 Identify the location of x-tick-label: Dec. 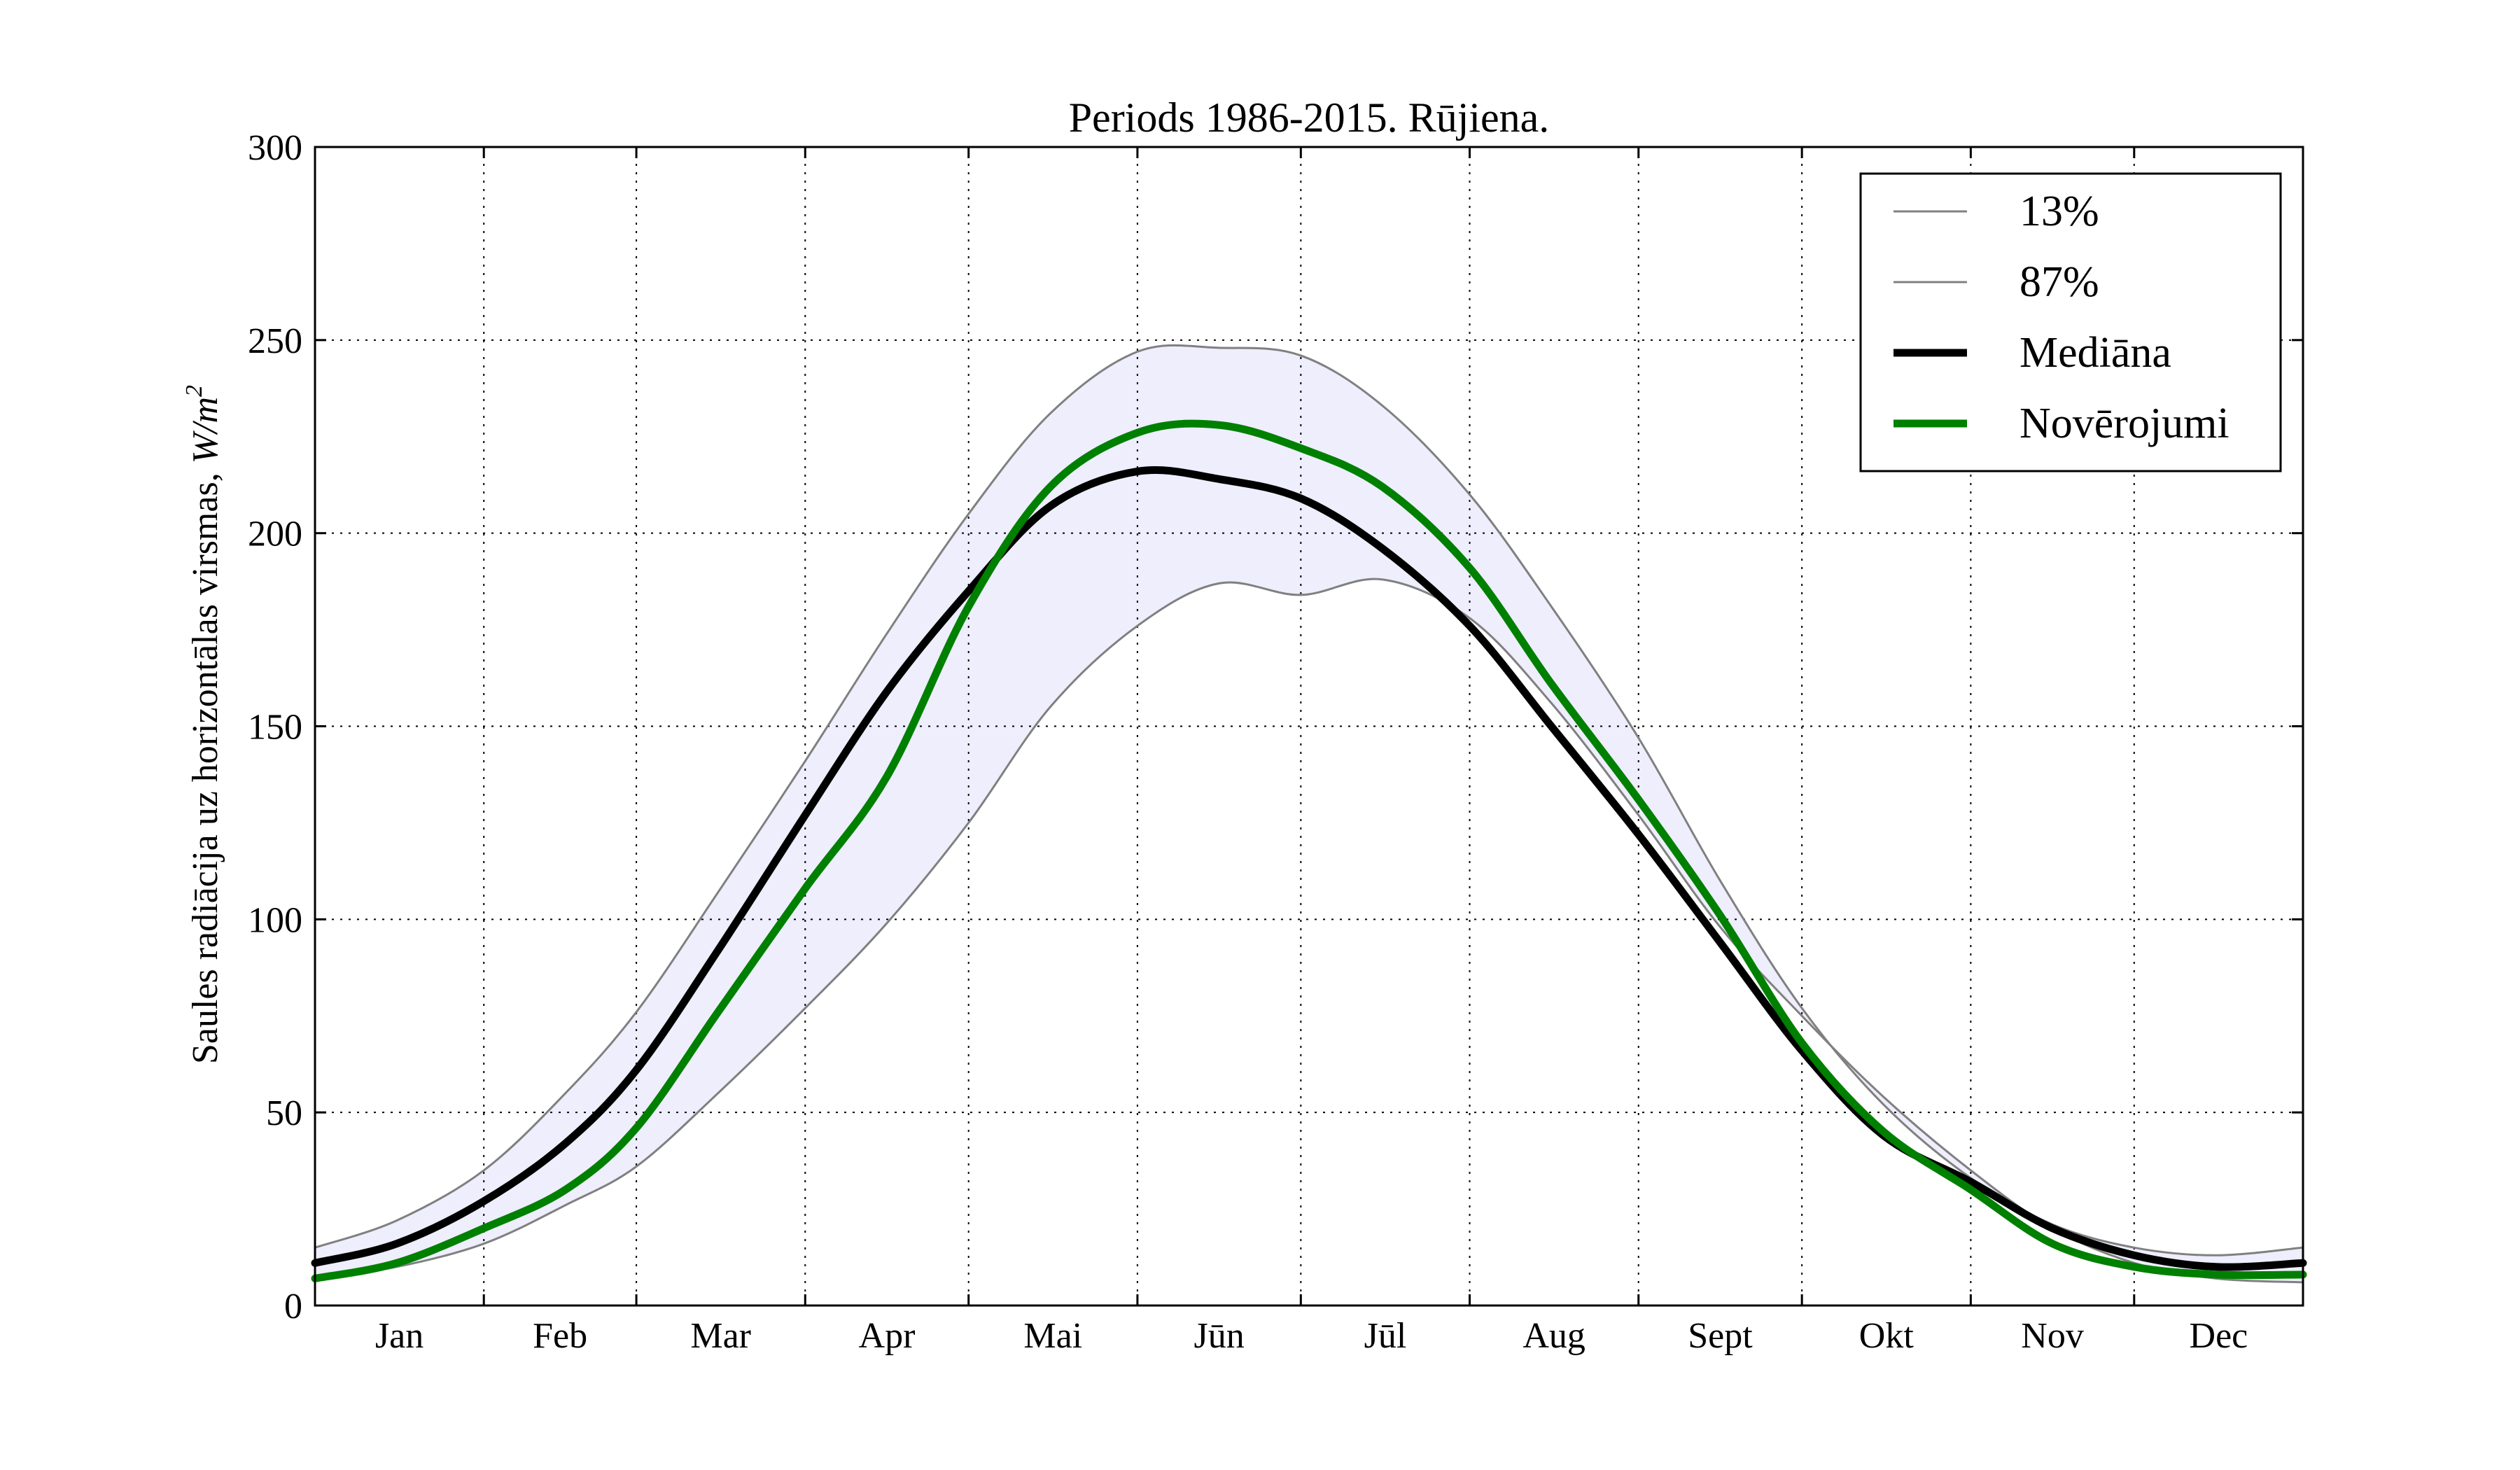
(2219, 1336).